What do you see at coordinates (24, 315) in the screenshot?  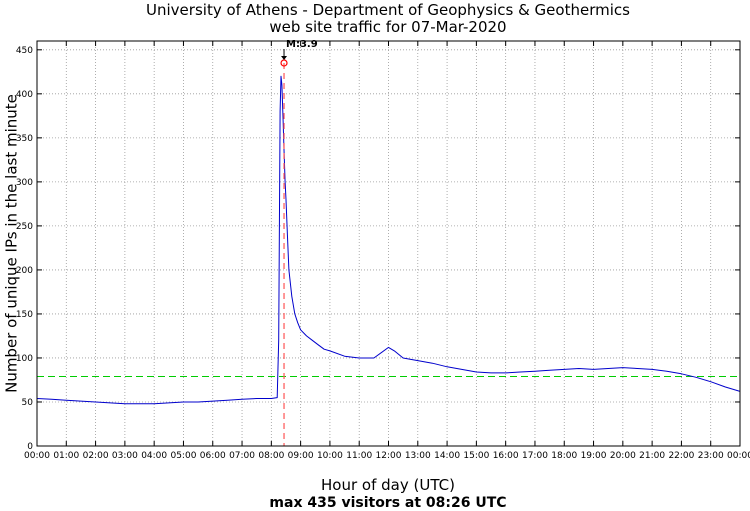 I see `y-tick-label: 150` at bounding box center [24, 315].